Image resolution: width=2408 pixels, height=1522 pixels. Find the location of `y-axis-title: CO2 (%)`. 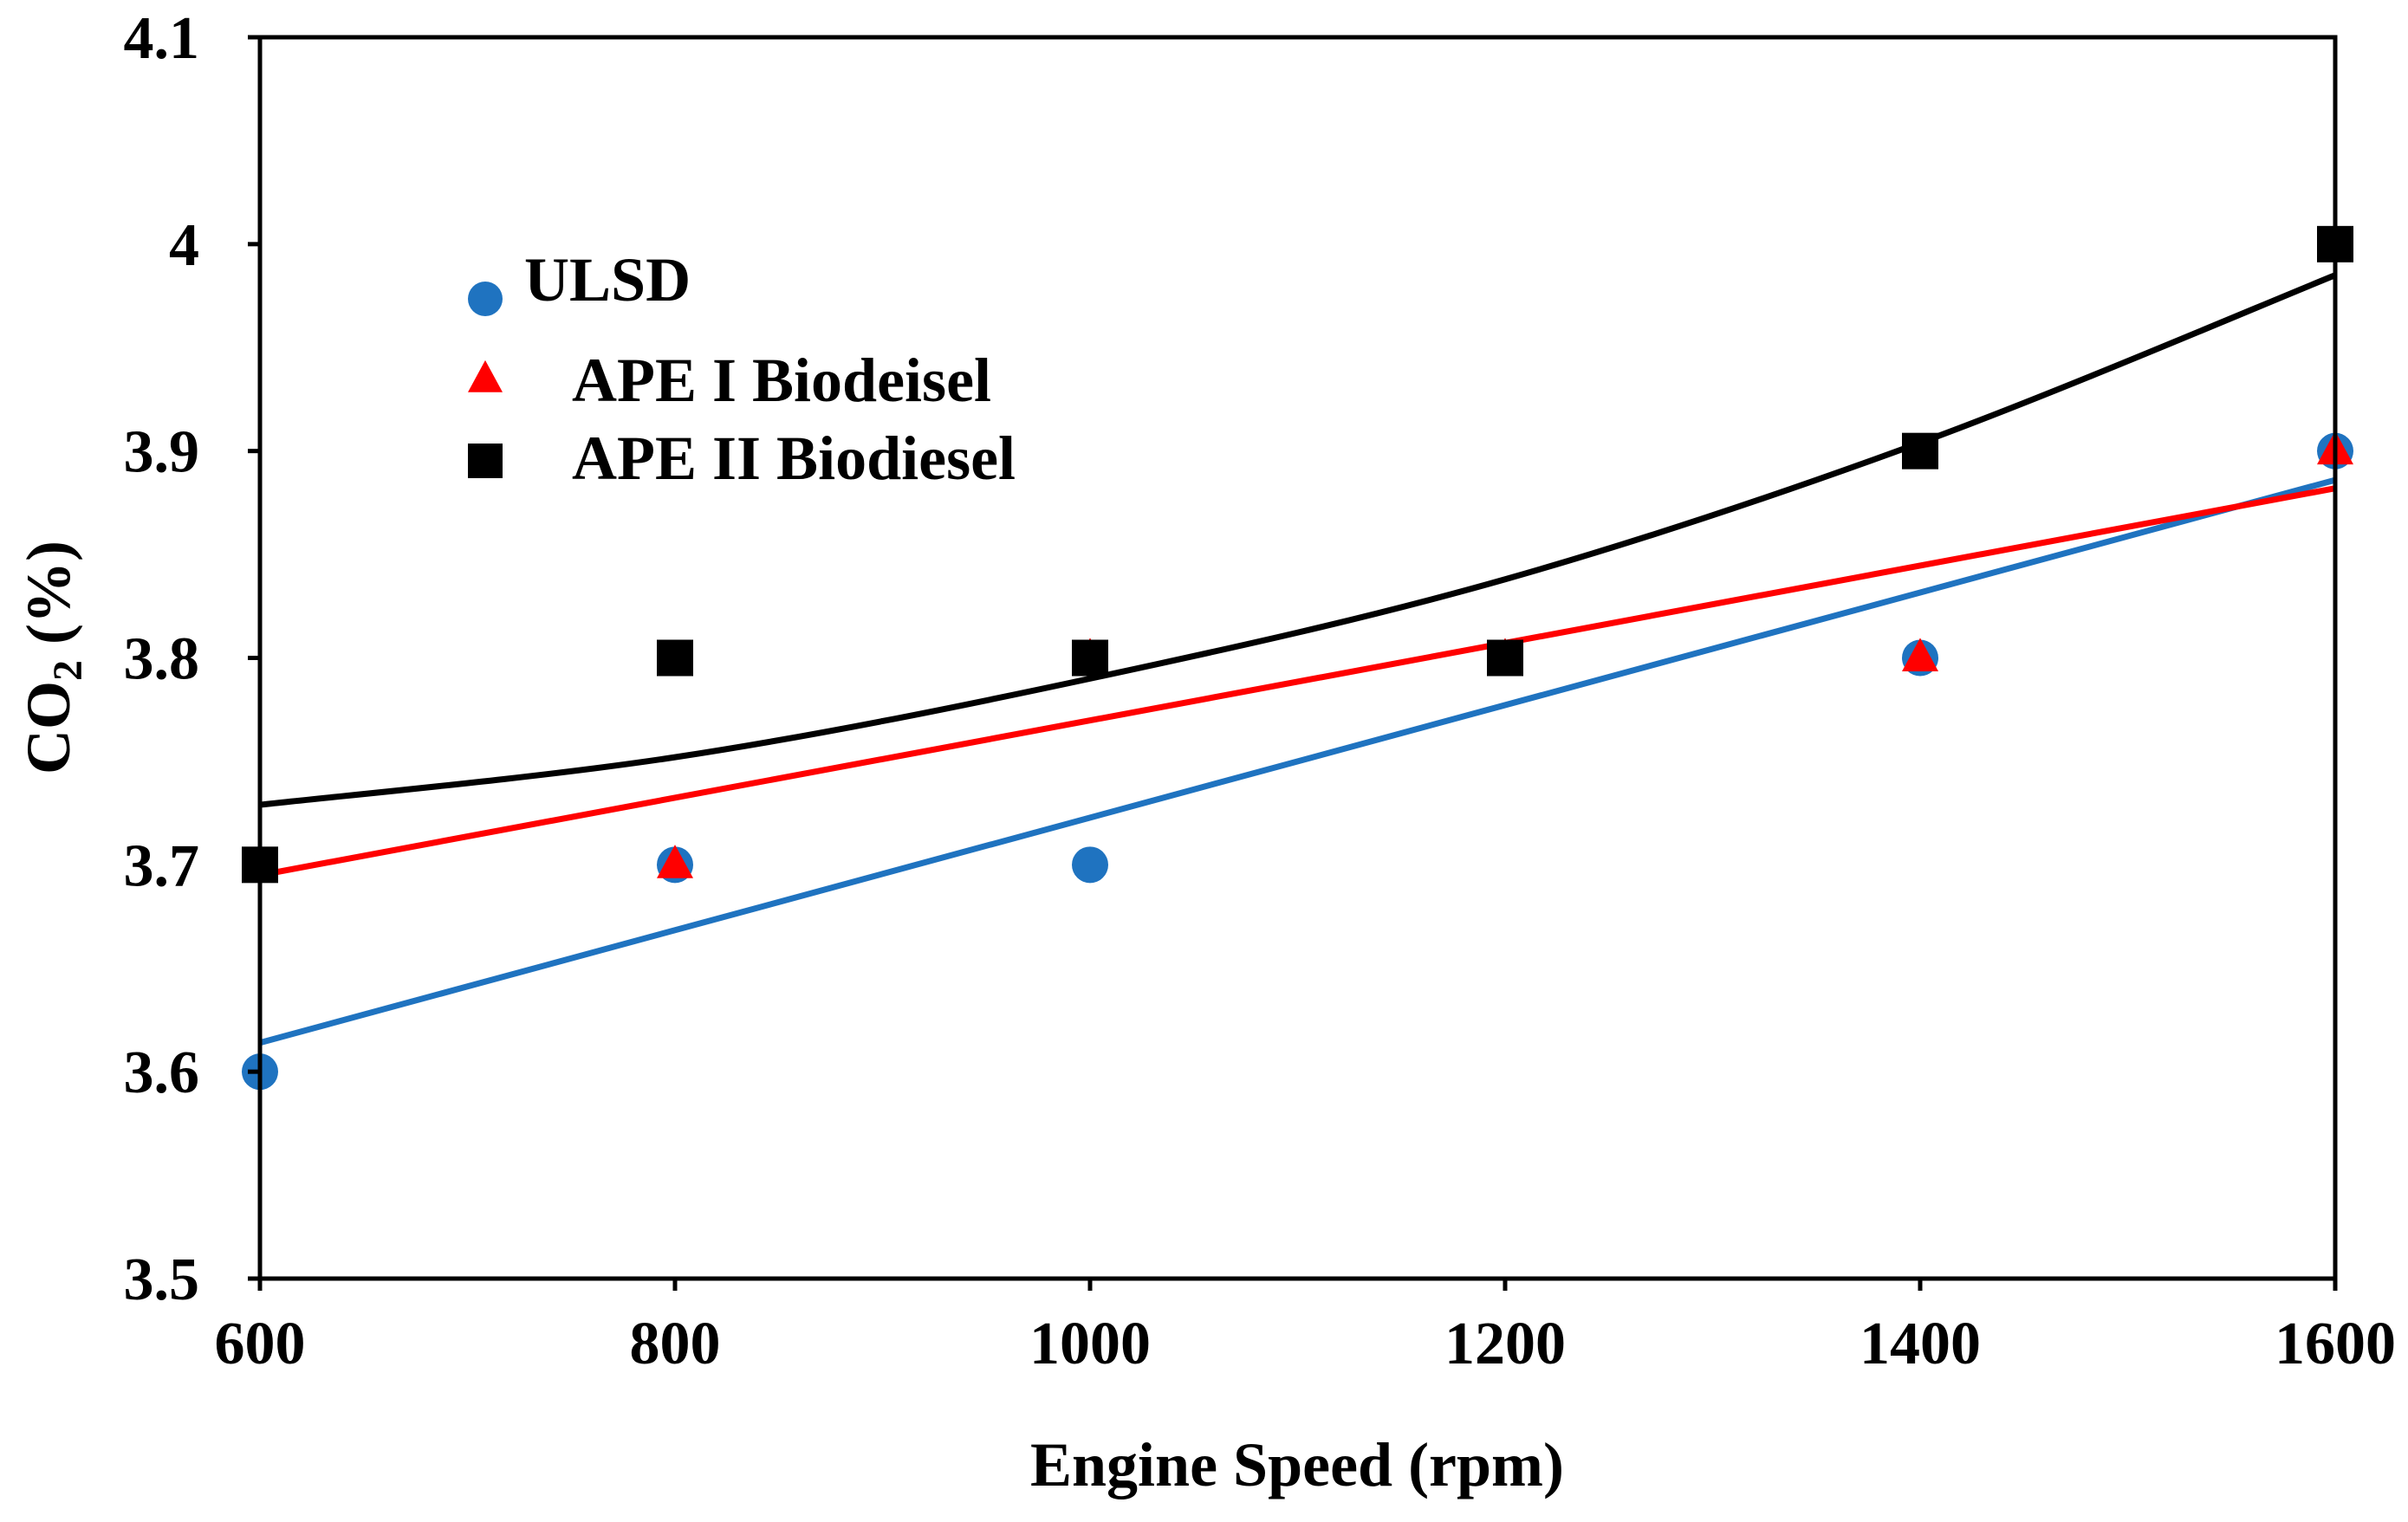

y-axis-title: CO2 (%) is located at coordinates (52, 657).